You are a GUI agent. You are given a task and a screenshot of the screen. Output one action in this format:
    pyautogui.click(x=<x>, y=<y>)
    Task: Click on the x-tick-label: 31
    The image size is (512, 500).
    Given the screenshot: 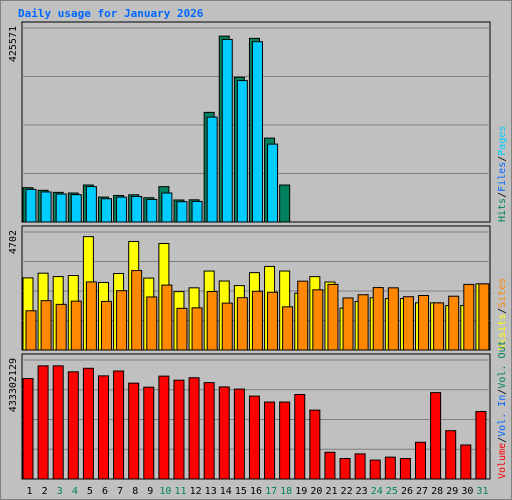 What is the action you would take?
    pyautogui.click(x=482, y=491)
    